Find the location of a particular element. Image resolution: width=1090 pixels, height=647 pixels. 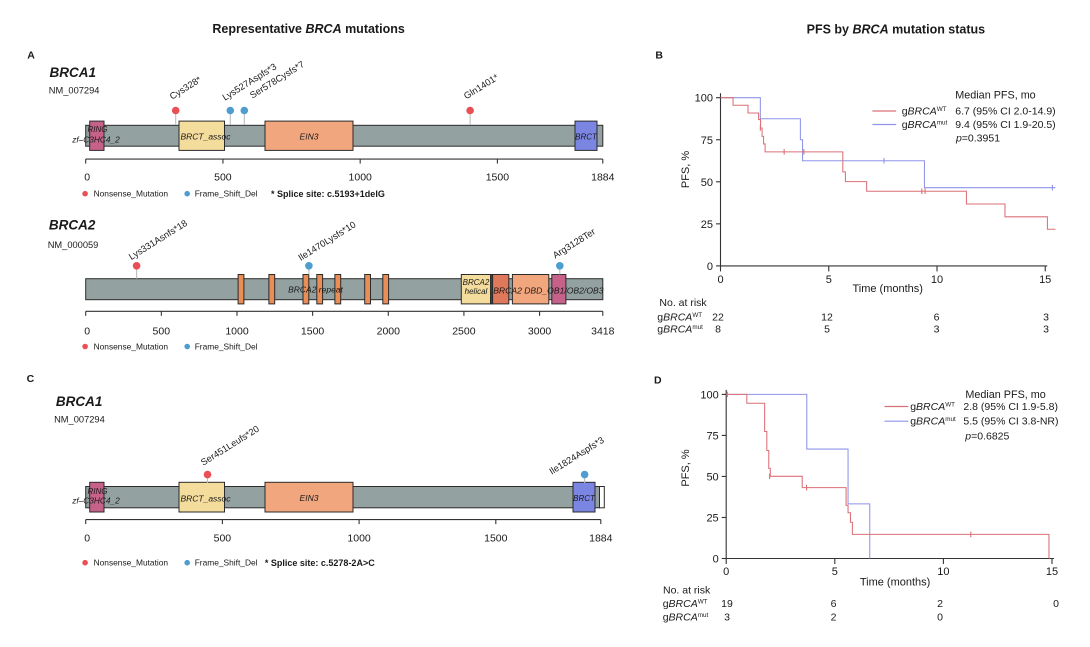

svg-text: B is located at coordinates (659, 56).